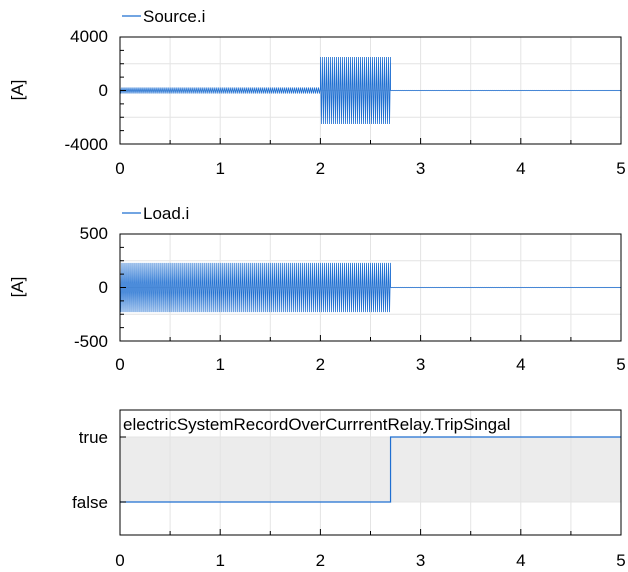 The height and width of the screenshot is (572, 628). Describe the element at coordinates (420, 168) in the screenshot. I see `panel1-xtick-label: 3` at that location.